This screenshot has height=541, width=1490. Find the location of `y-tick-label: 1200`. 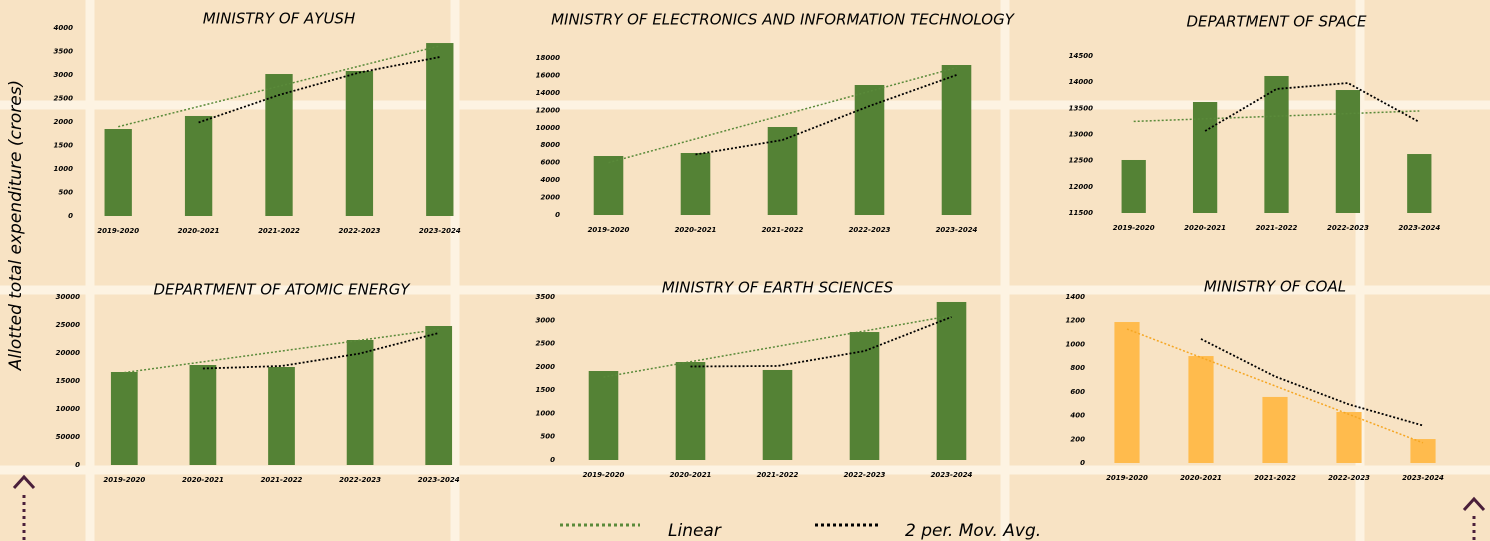

y-tick-label: 1200 is located at coordinates (1076, 321).